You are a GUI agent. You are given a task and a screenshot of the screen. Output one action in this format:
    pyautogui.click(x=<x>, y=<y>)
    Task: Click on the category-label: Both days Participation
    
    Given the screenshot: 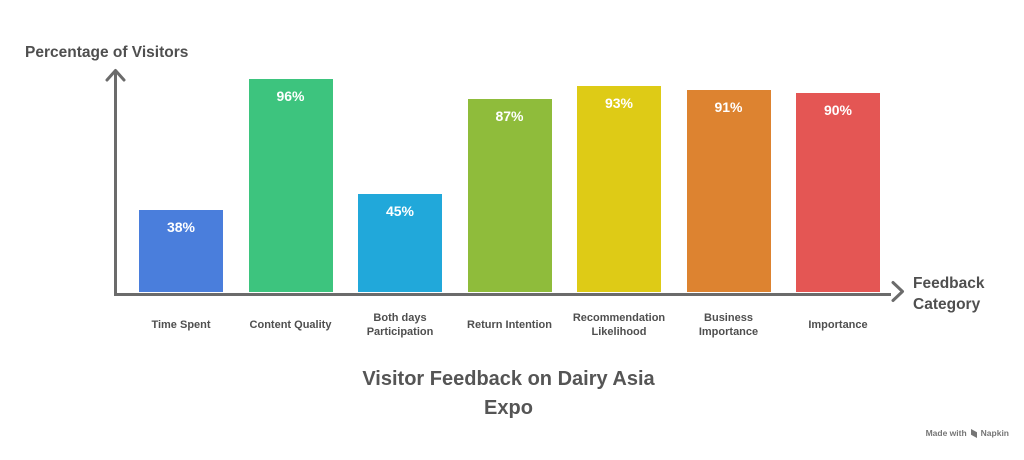 What is the action you would take?
    pyautogui.click(x=400, y=324)
    